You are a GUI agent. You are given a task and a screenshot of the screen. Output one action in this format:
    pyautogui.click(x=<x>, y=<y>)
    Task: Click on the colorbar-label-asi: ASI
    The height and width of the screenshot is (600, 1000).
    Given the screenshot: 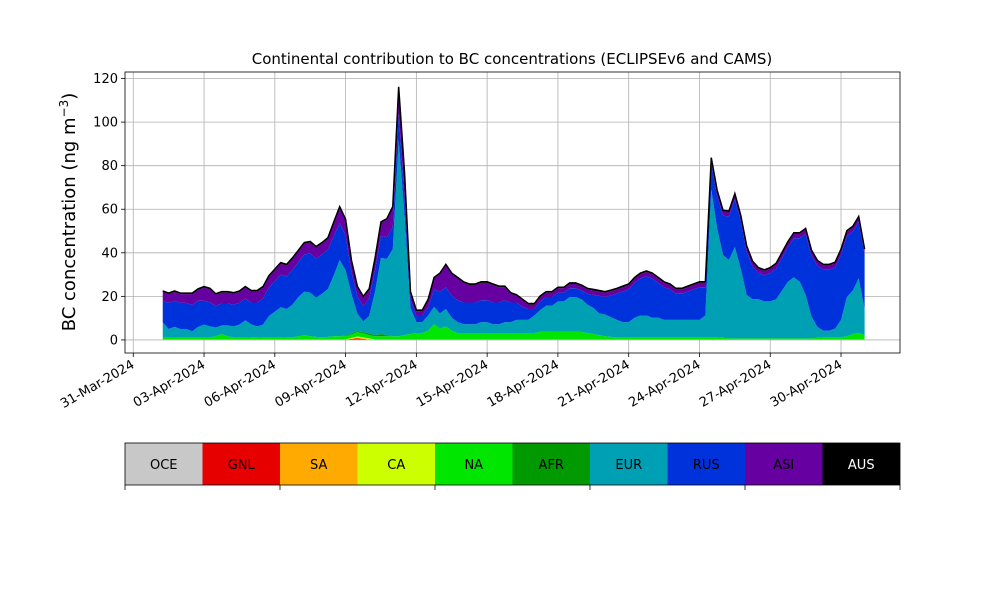 What is the action you would take?
    pyautogui.click(x=783, y=465)
    